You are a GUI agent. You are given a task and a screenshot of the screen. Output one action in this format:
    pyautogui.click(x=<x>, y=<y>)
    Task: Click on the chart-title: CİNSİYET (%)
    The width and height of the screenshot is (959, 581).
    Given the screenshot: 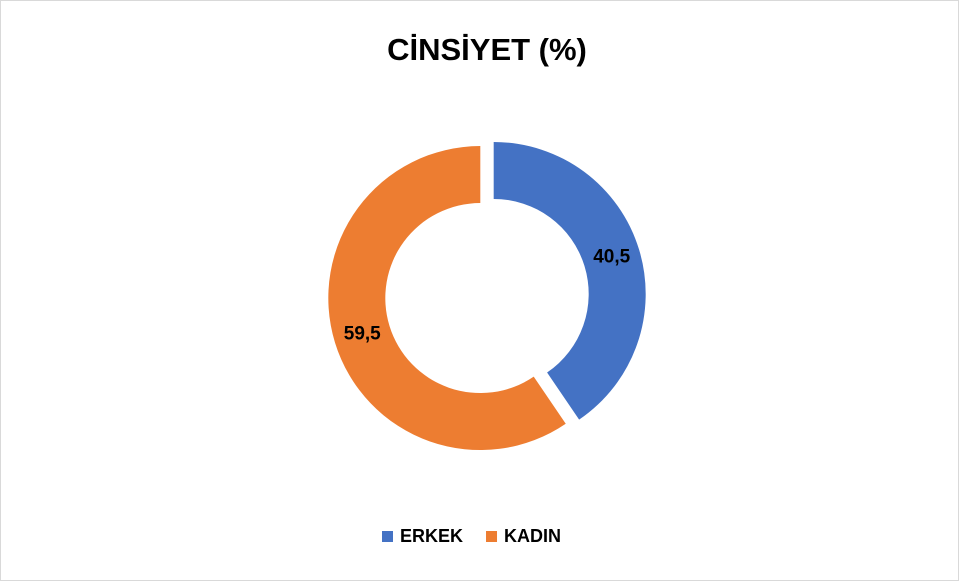 What is the action you would take?
    pyautogui.click(x=487, y=49)
    